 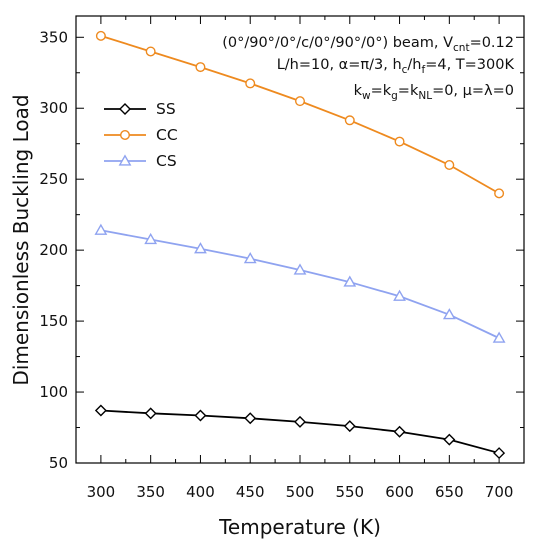 I want to click on x-tick-label: 700, so click(x=499, y=492).